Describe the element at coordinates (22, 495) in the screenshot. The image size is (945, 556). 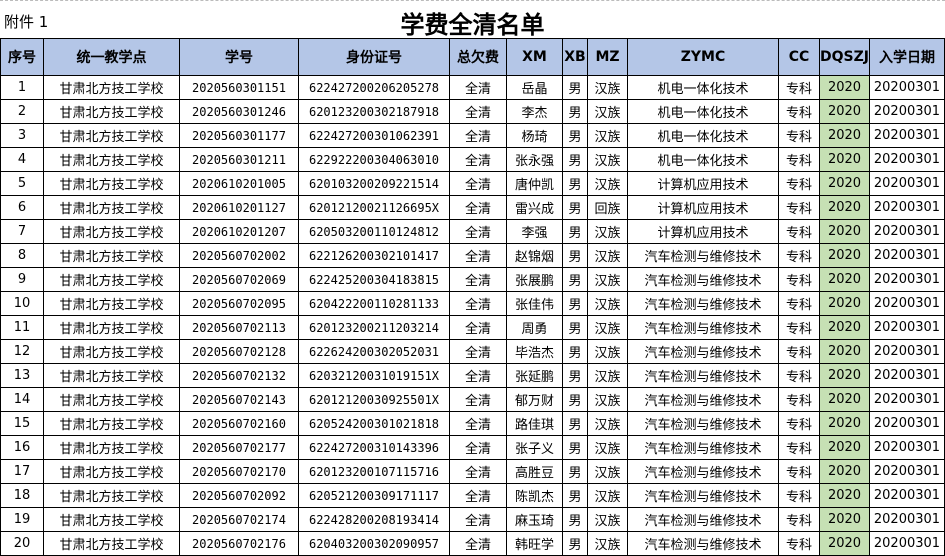
I see `cell-index: 18` at that location.